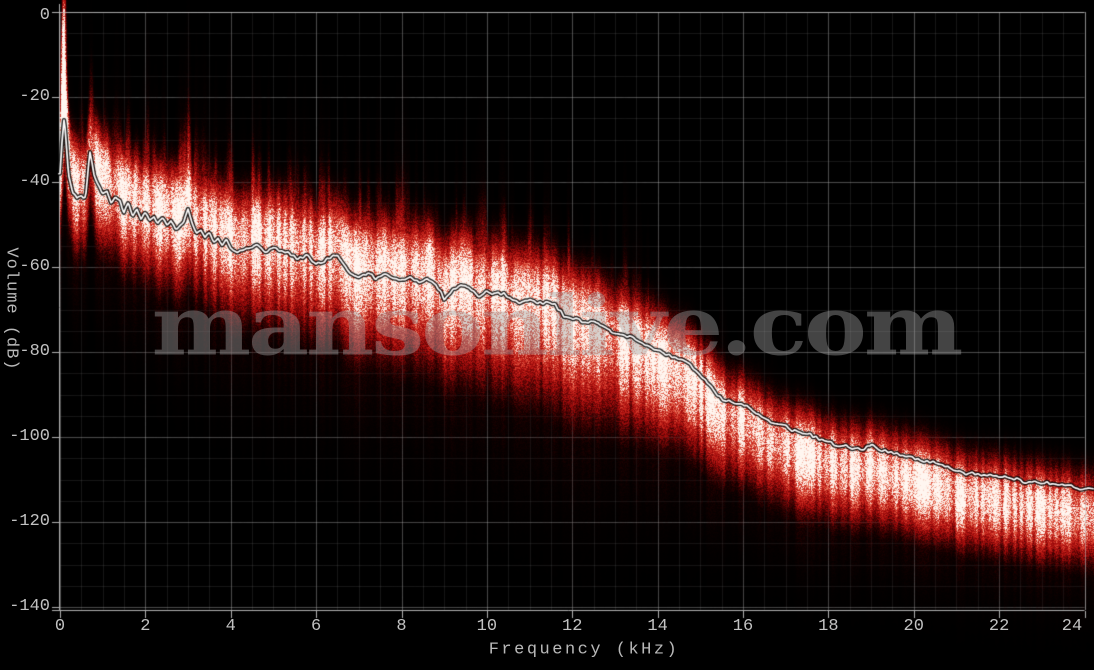  What do you see at coordinates (44, 15) in the screenshot?
I see `y-tick-label: 0` at bounding box center [44, 15].